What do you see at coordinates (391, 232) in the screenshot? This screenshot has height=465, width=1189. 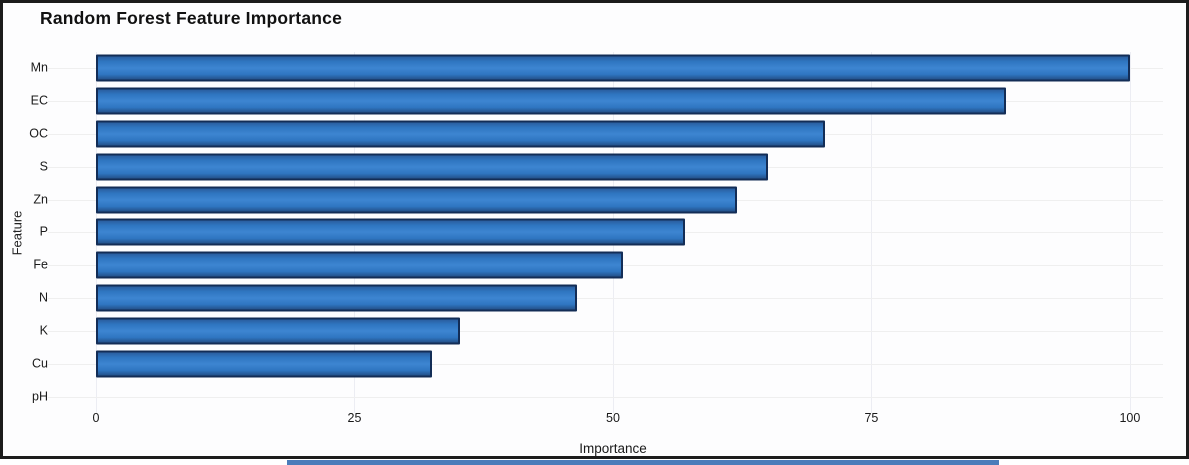 I see `bar-P` at bounding box center [391, 232].